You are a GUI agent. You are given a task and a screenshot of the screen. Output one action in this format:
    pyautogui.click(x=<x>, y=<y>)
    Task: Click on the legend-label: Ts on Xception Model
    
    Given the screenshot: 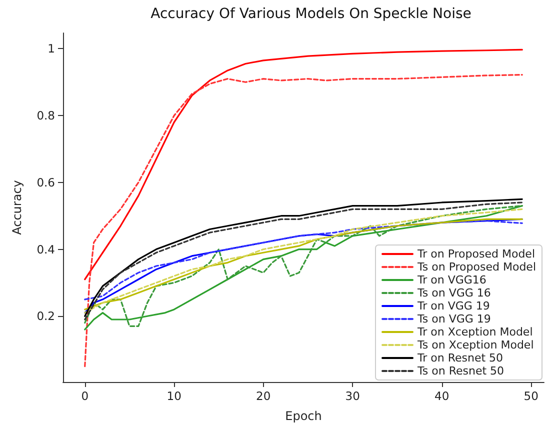 What is the action you would take?
    pyautogui.click(x=475, y=345)
    